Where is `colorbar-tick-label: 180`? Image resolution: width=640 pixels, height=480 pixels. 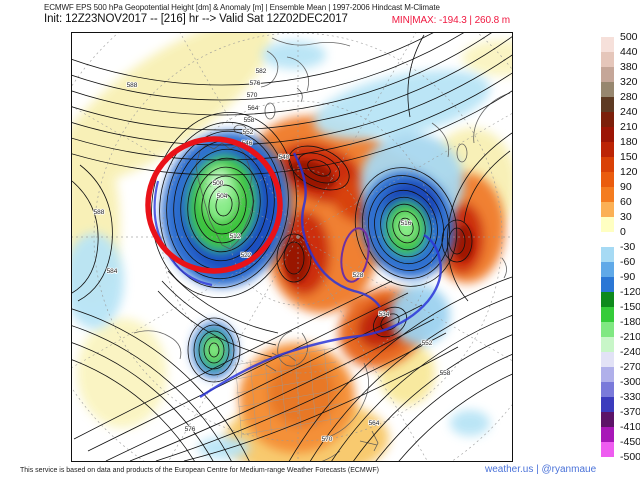
colorbar-tick-label: 180 is located at coordinates (629, 142).